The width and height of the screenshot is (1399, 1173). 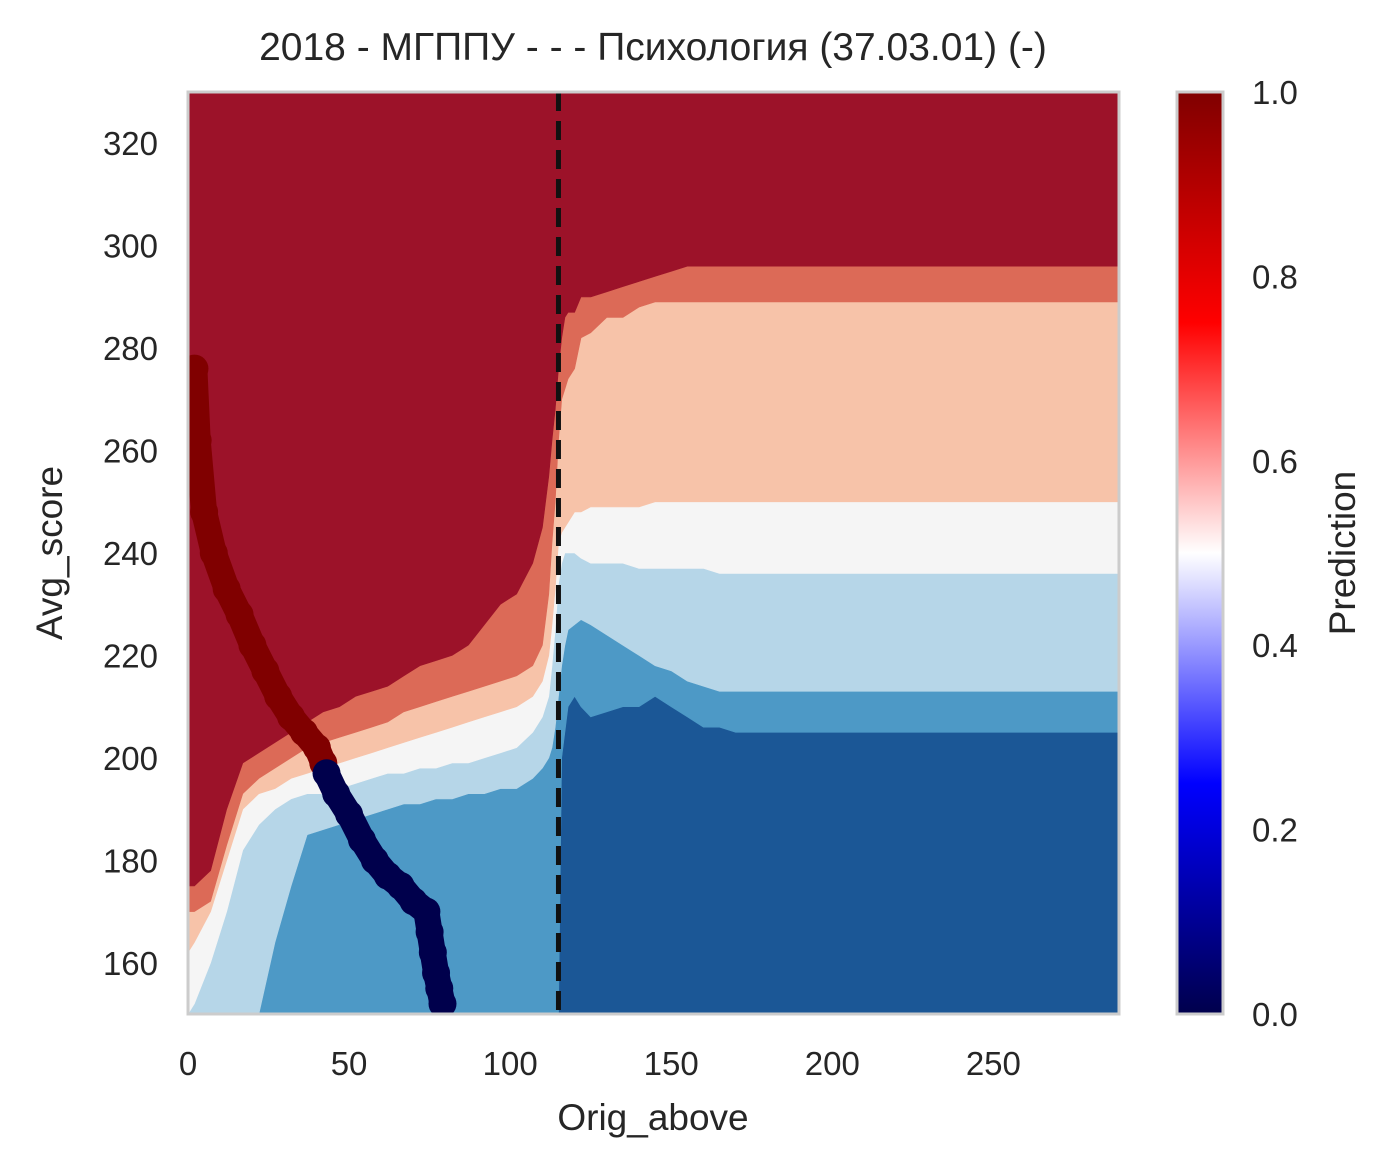 What do you see at coordinates (130, 451) in the screenshot?
I see `y-tick-label: 260` at bounding box center [130, 451].